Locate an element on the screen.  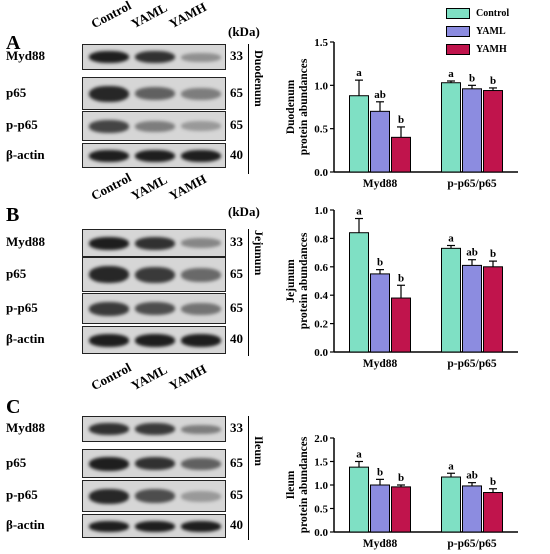
tissue-label: Jejunum is located at coordinates (259, 253).